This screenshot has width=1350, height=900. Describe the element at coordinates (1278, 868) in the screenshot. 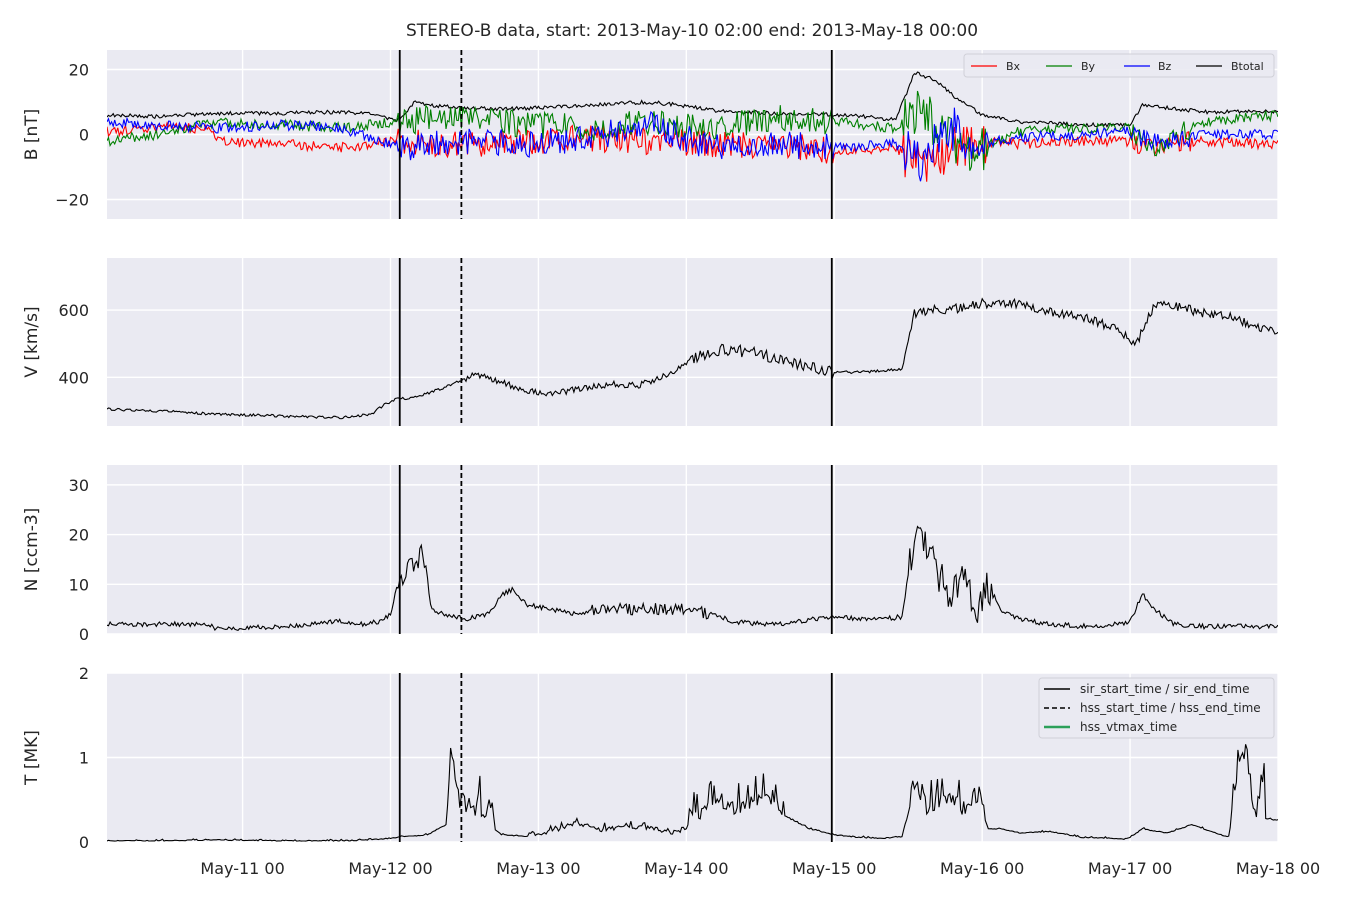

I see `x-tick-label: May-18 00` at that location.